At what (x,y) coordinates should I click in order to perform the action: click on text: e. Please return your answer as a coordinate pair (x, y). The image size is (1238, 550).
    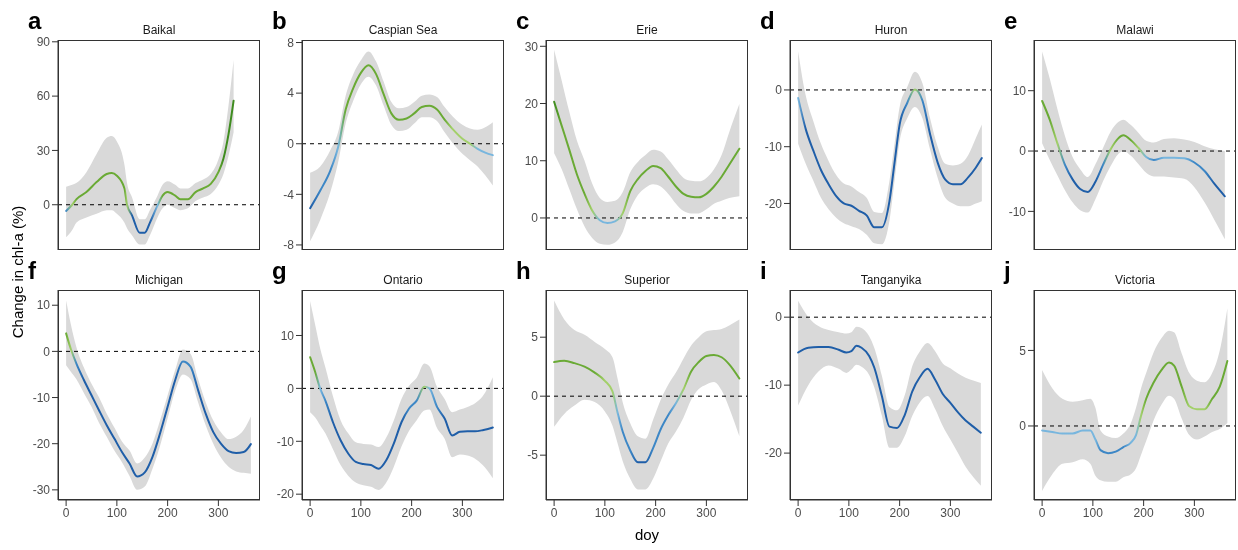
    Looking at the image, I should click on (1011, 20).